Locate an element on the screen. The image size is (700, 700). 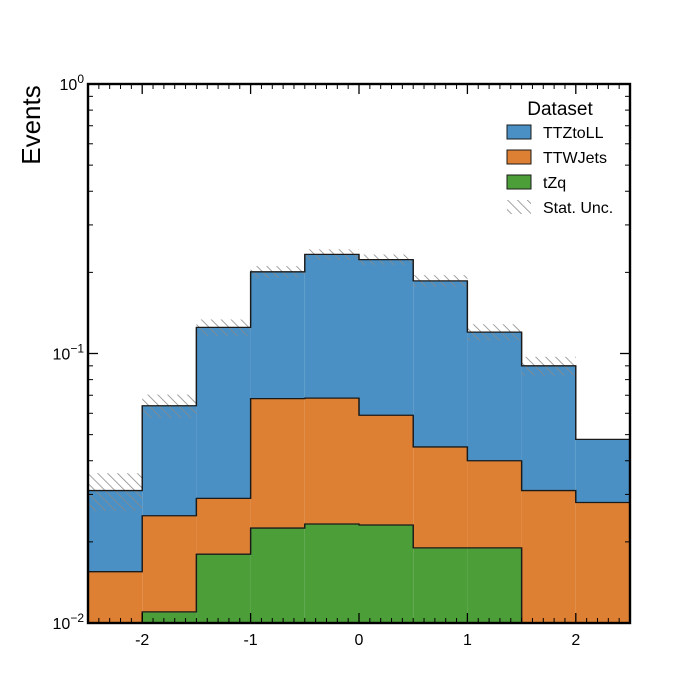
x-tick-label: 0 is located at coordinates (359, 640).